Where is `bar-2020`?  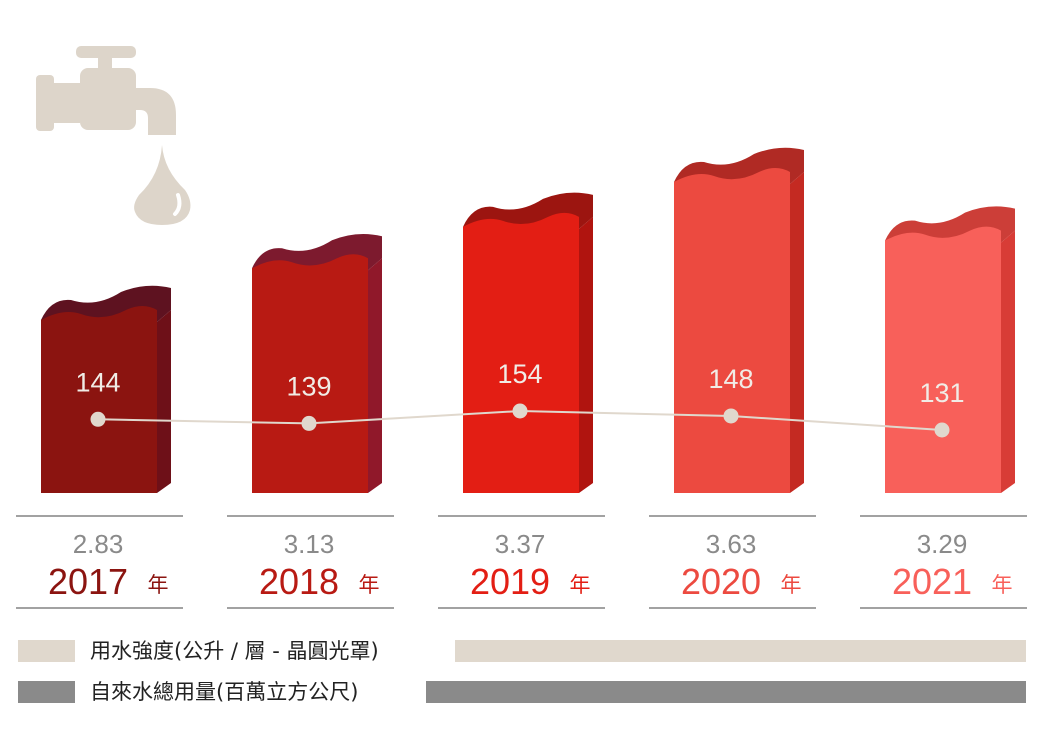
bar-2020 is located at coordinates (732, 330).